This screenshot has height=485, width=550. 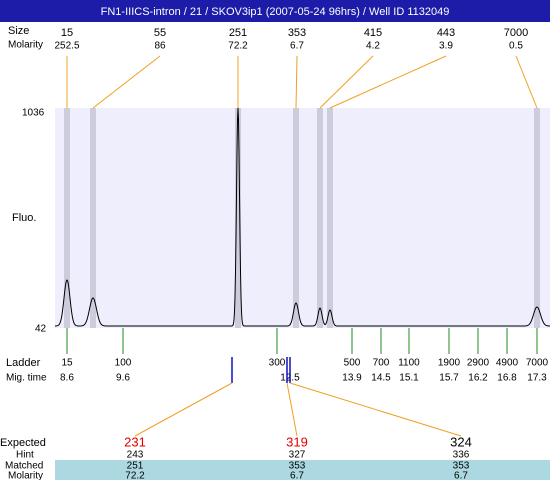 What do you see at coordinates (449, 363) in the screenshot?
I see `ladder-size: 1900` at bounding box center [449, 363].